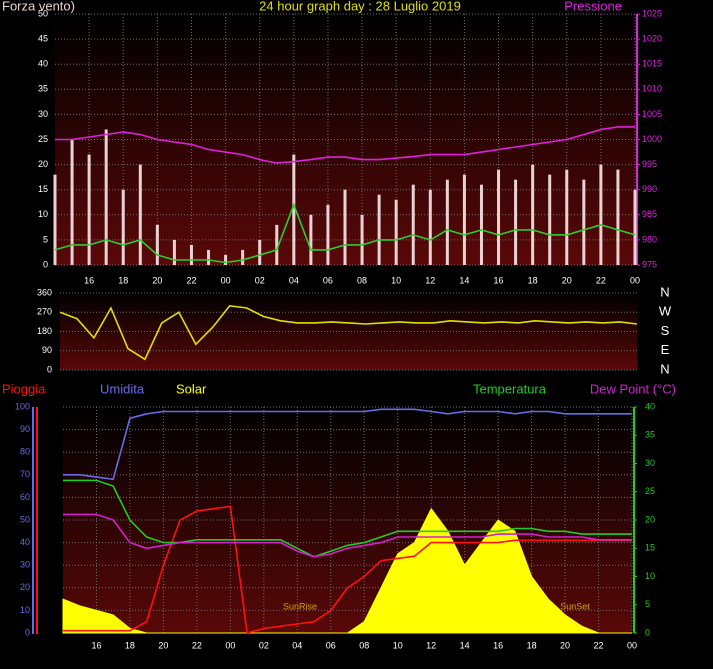  I want to click on y-tick-label: 5, so click(45, 239).